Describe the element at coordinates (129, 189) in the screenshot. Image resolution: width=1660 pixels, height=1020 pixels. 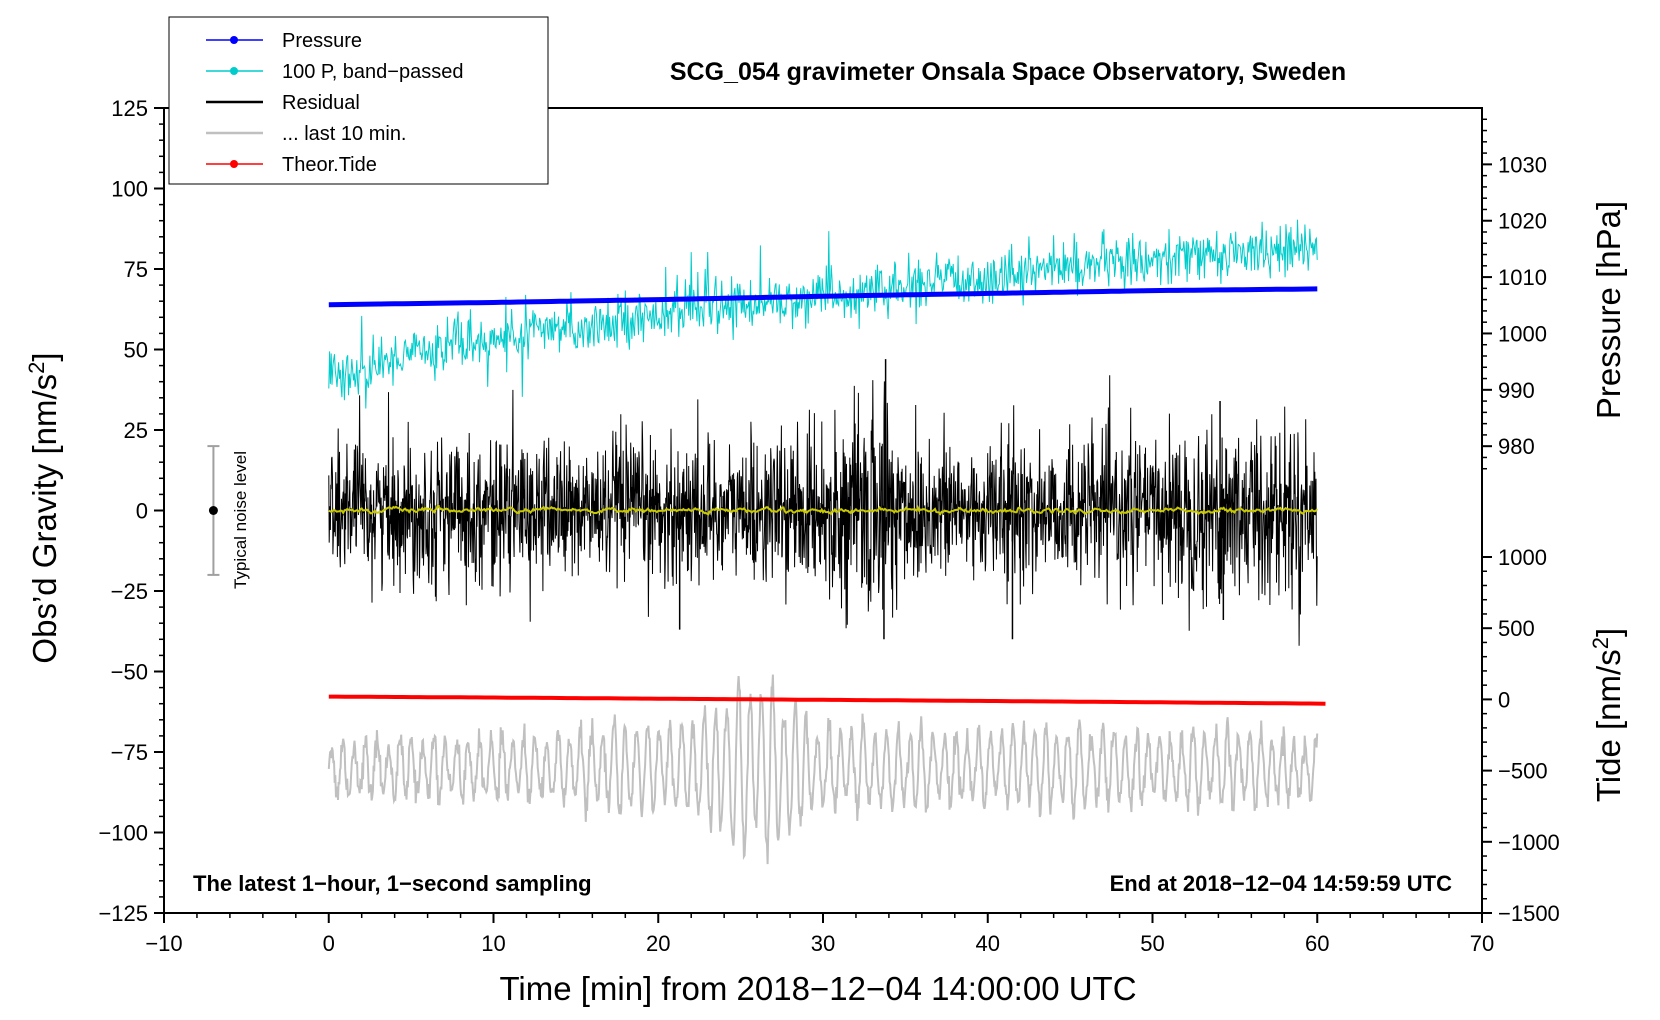
I see `y-tick-label-1: 100` at that location.